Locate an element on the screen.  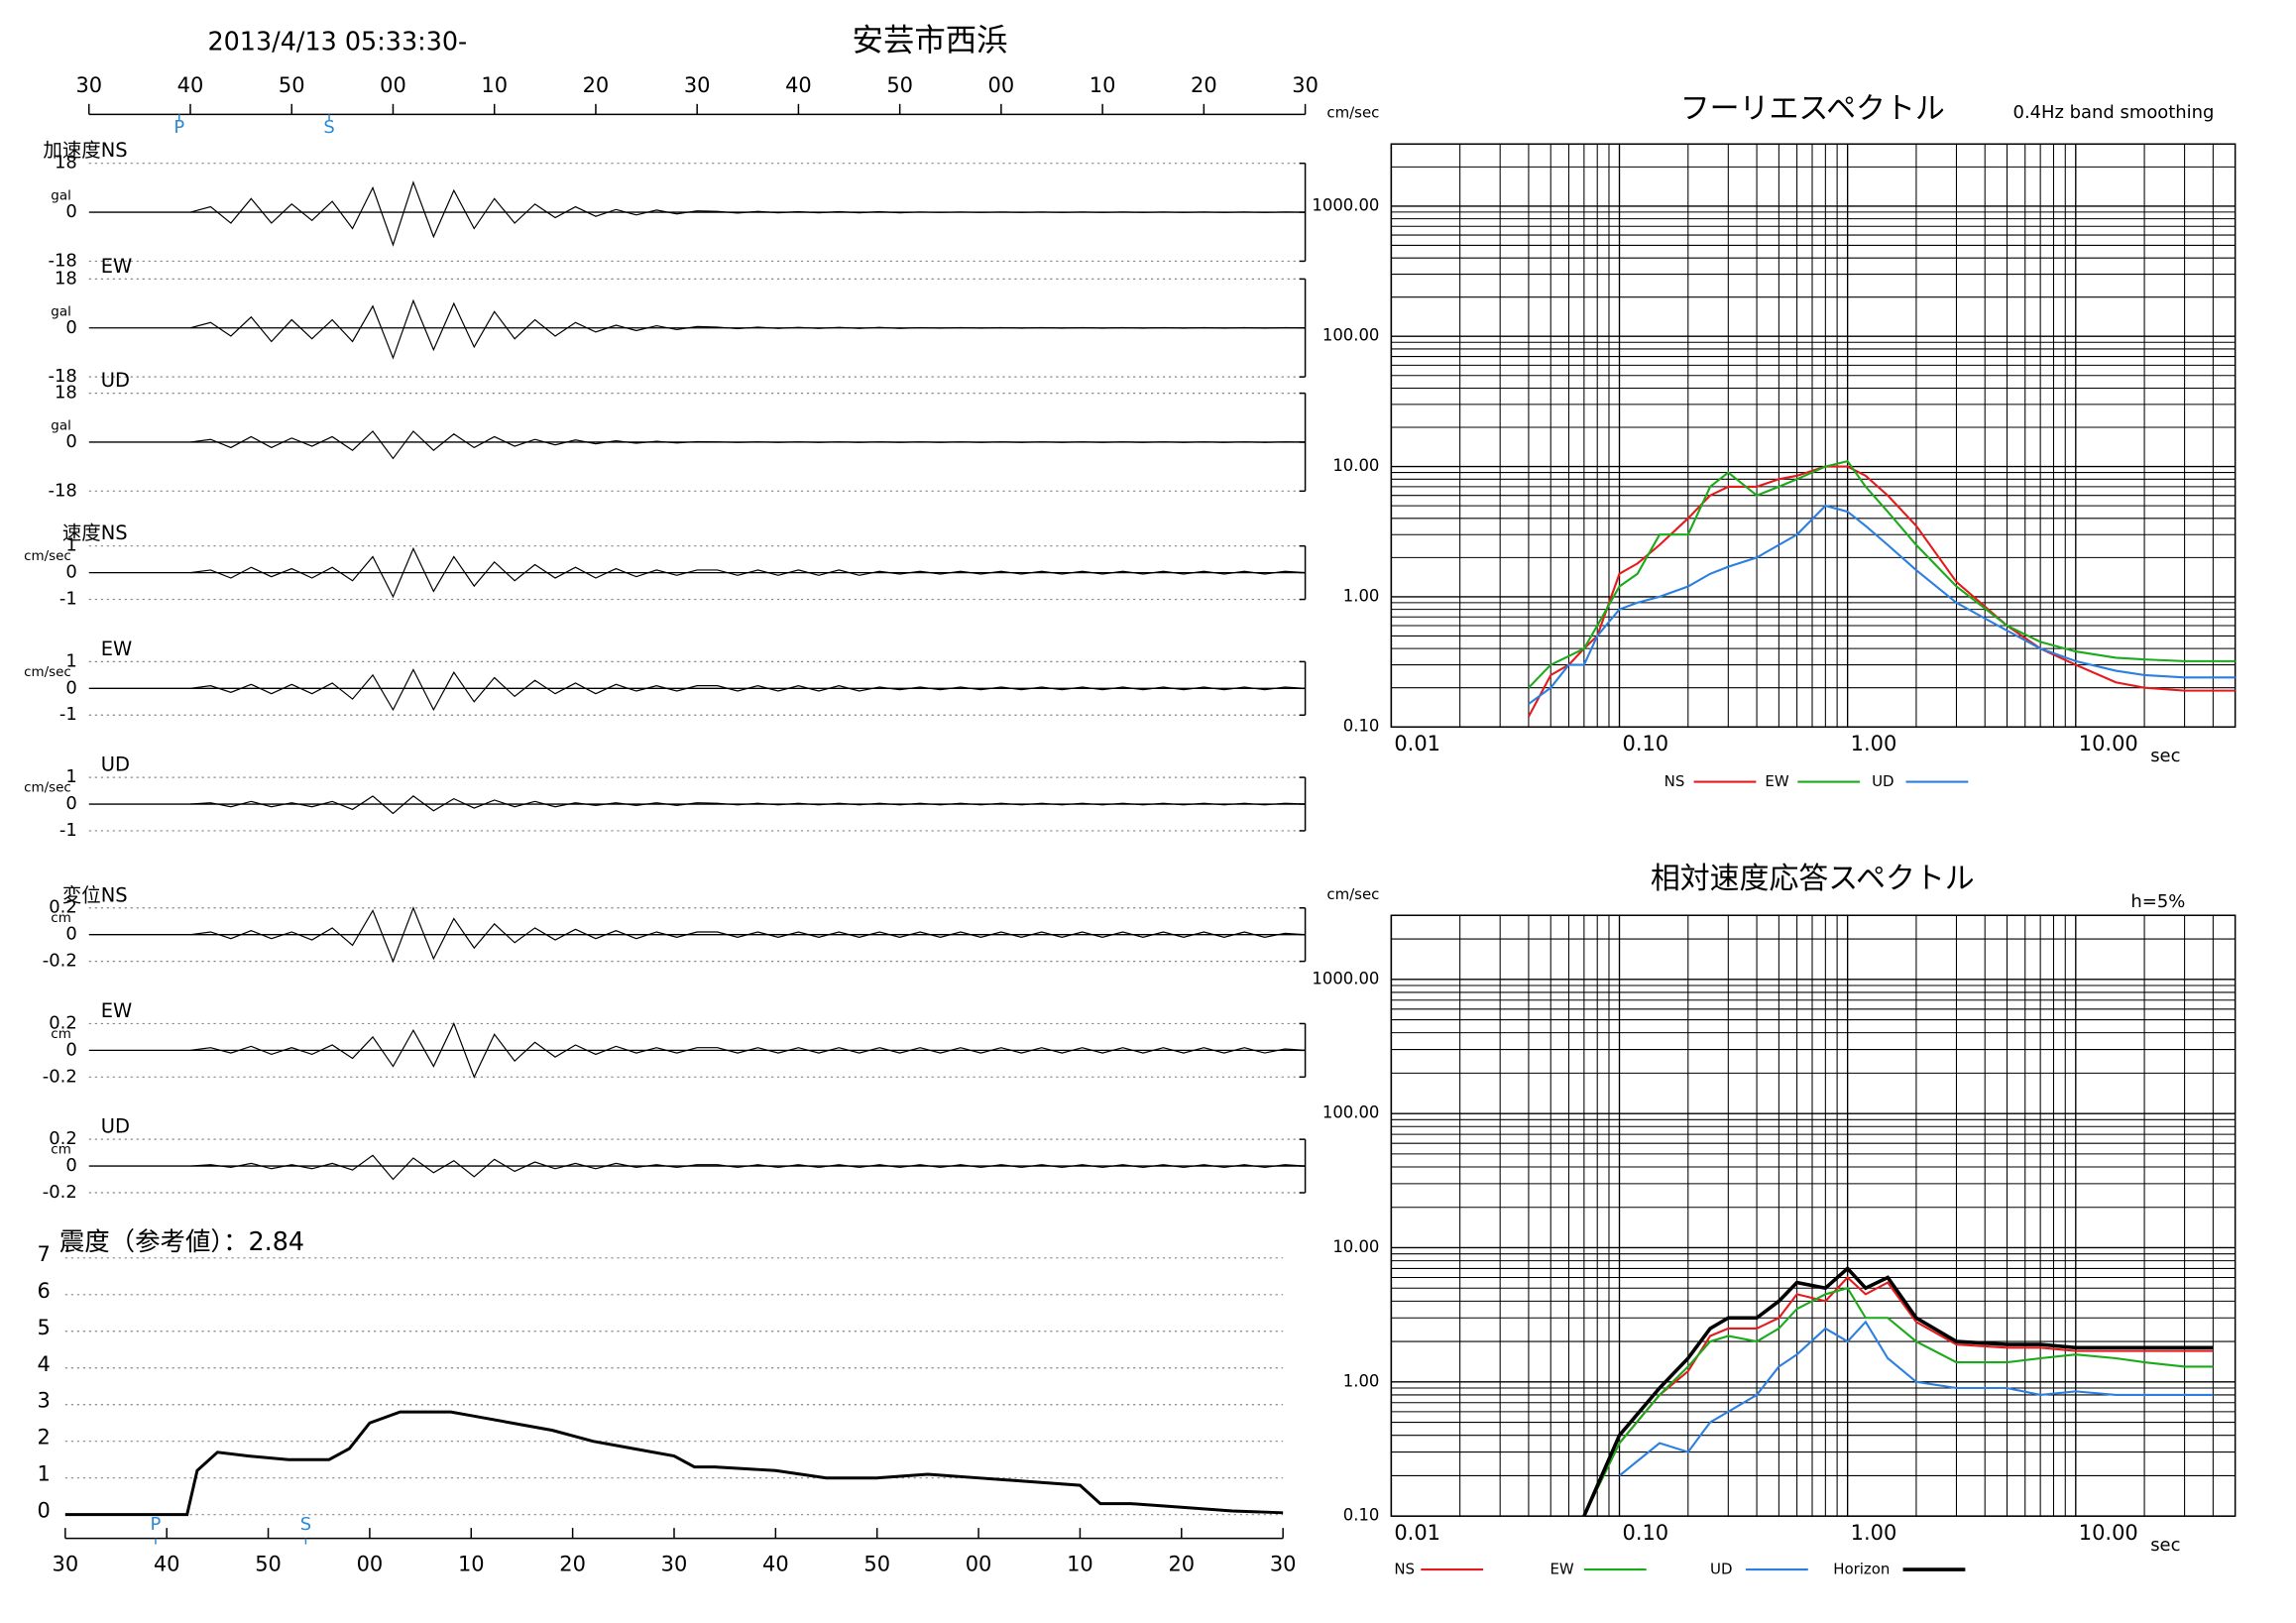
y-tick-label: 1.00 is located at coordinates (1362, 595).